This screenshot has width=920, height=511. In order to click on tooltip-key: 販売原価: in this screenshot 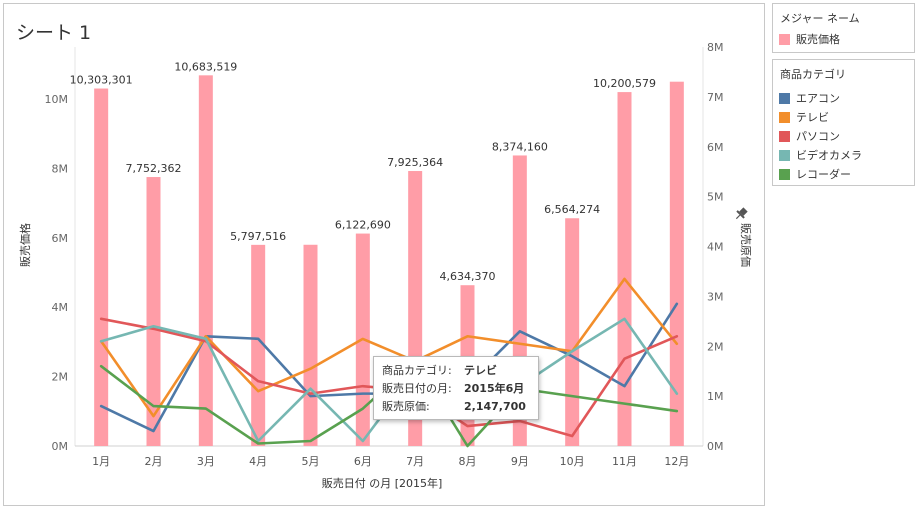, I will do `click(406, 406)`.